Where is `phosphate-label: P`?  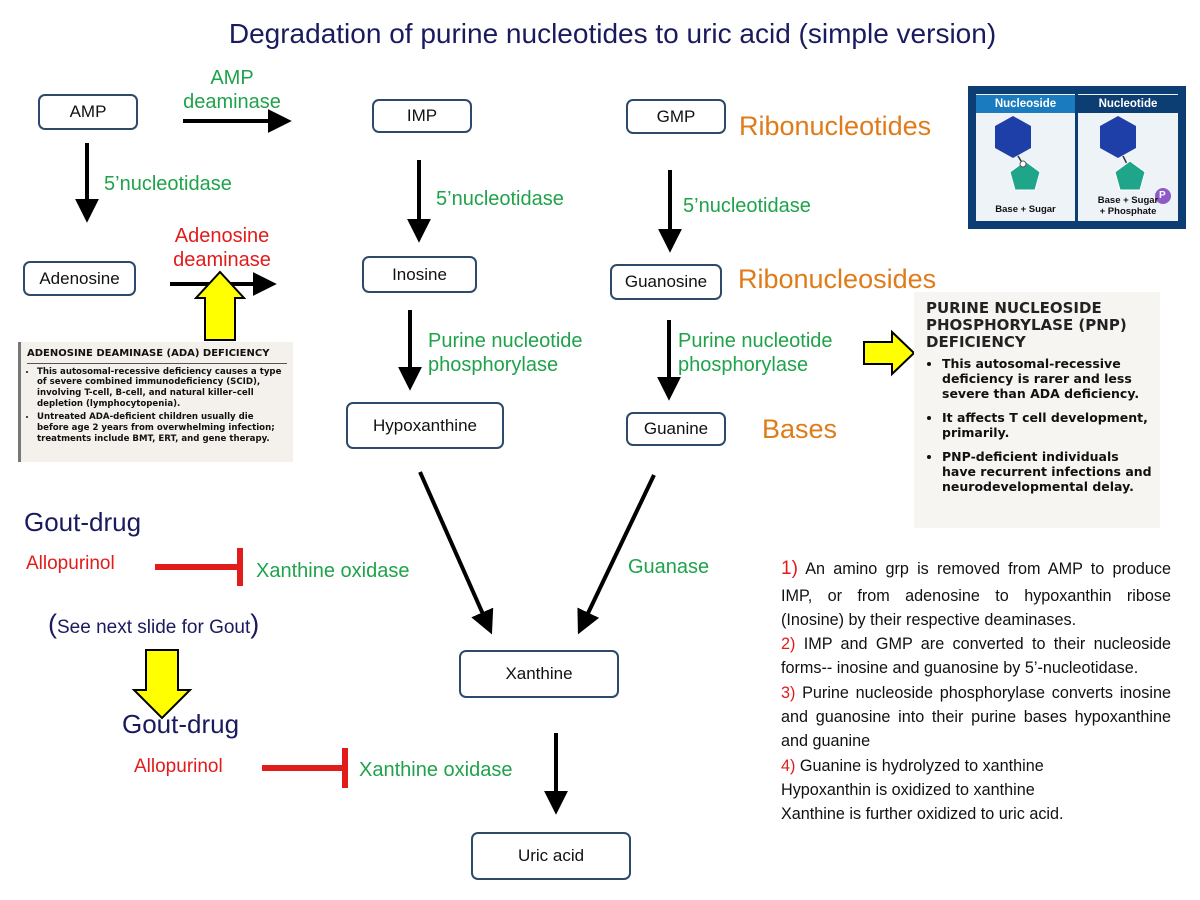 phosphate-label: P is located at coordinates (1162, 195).